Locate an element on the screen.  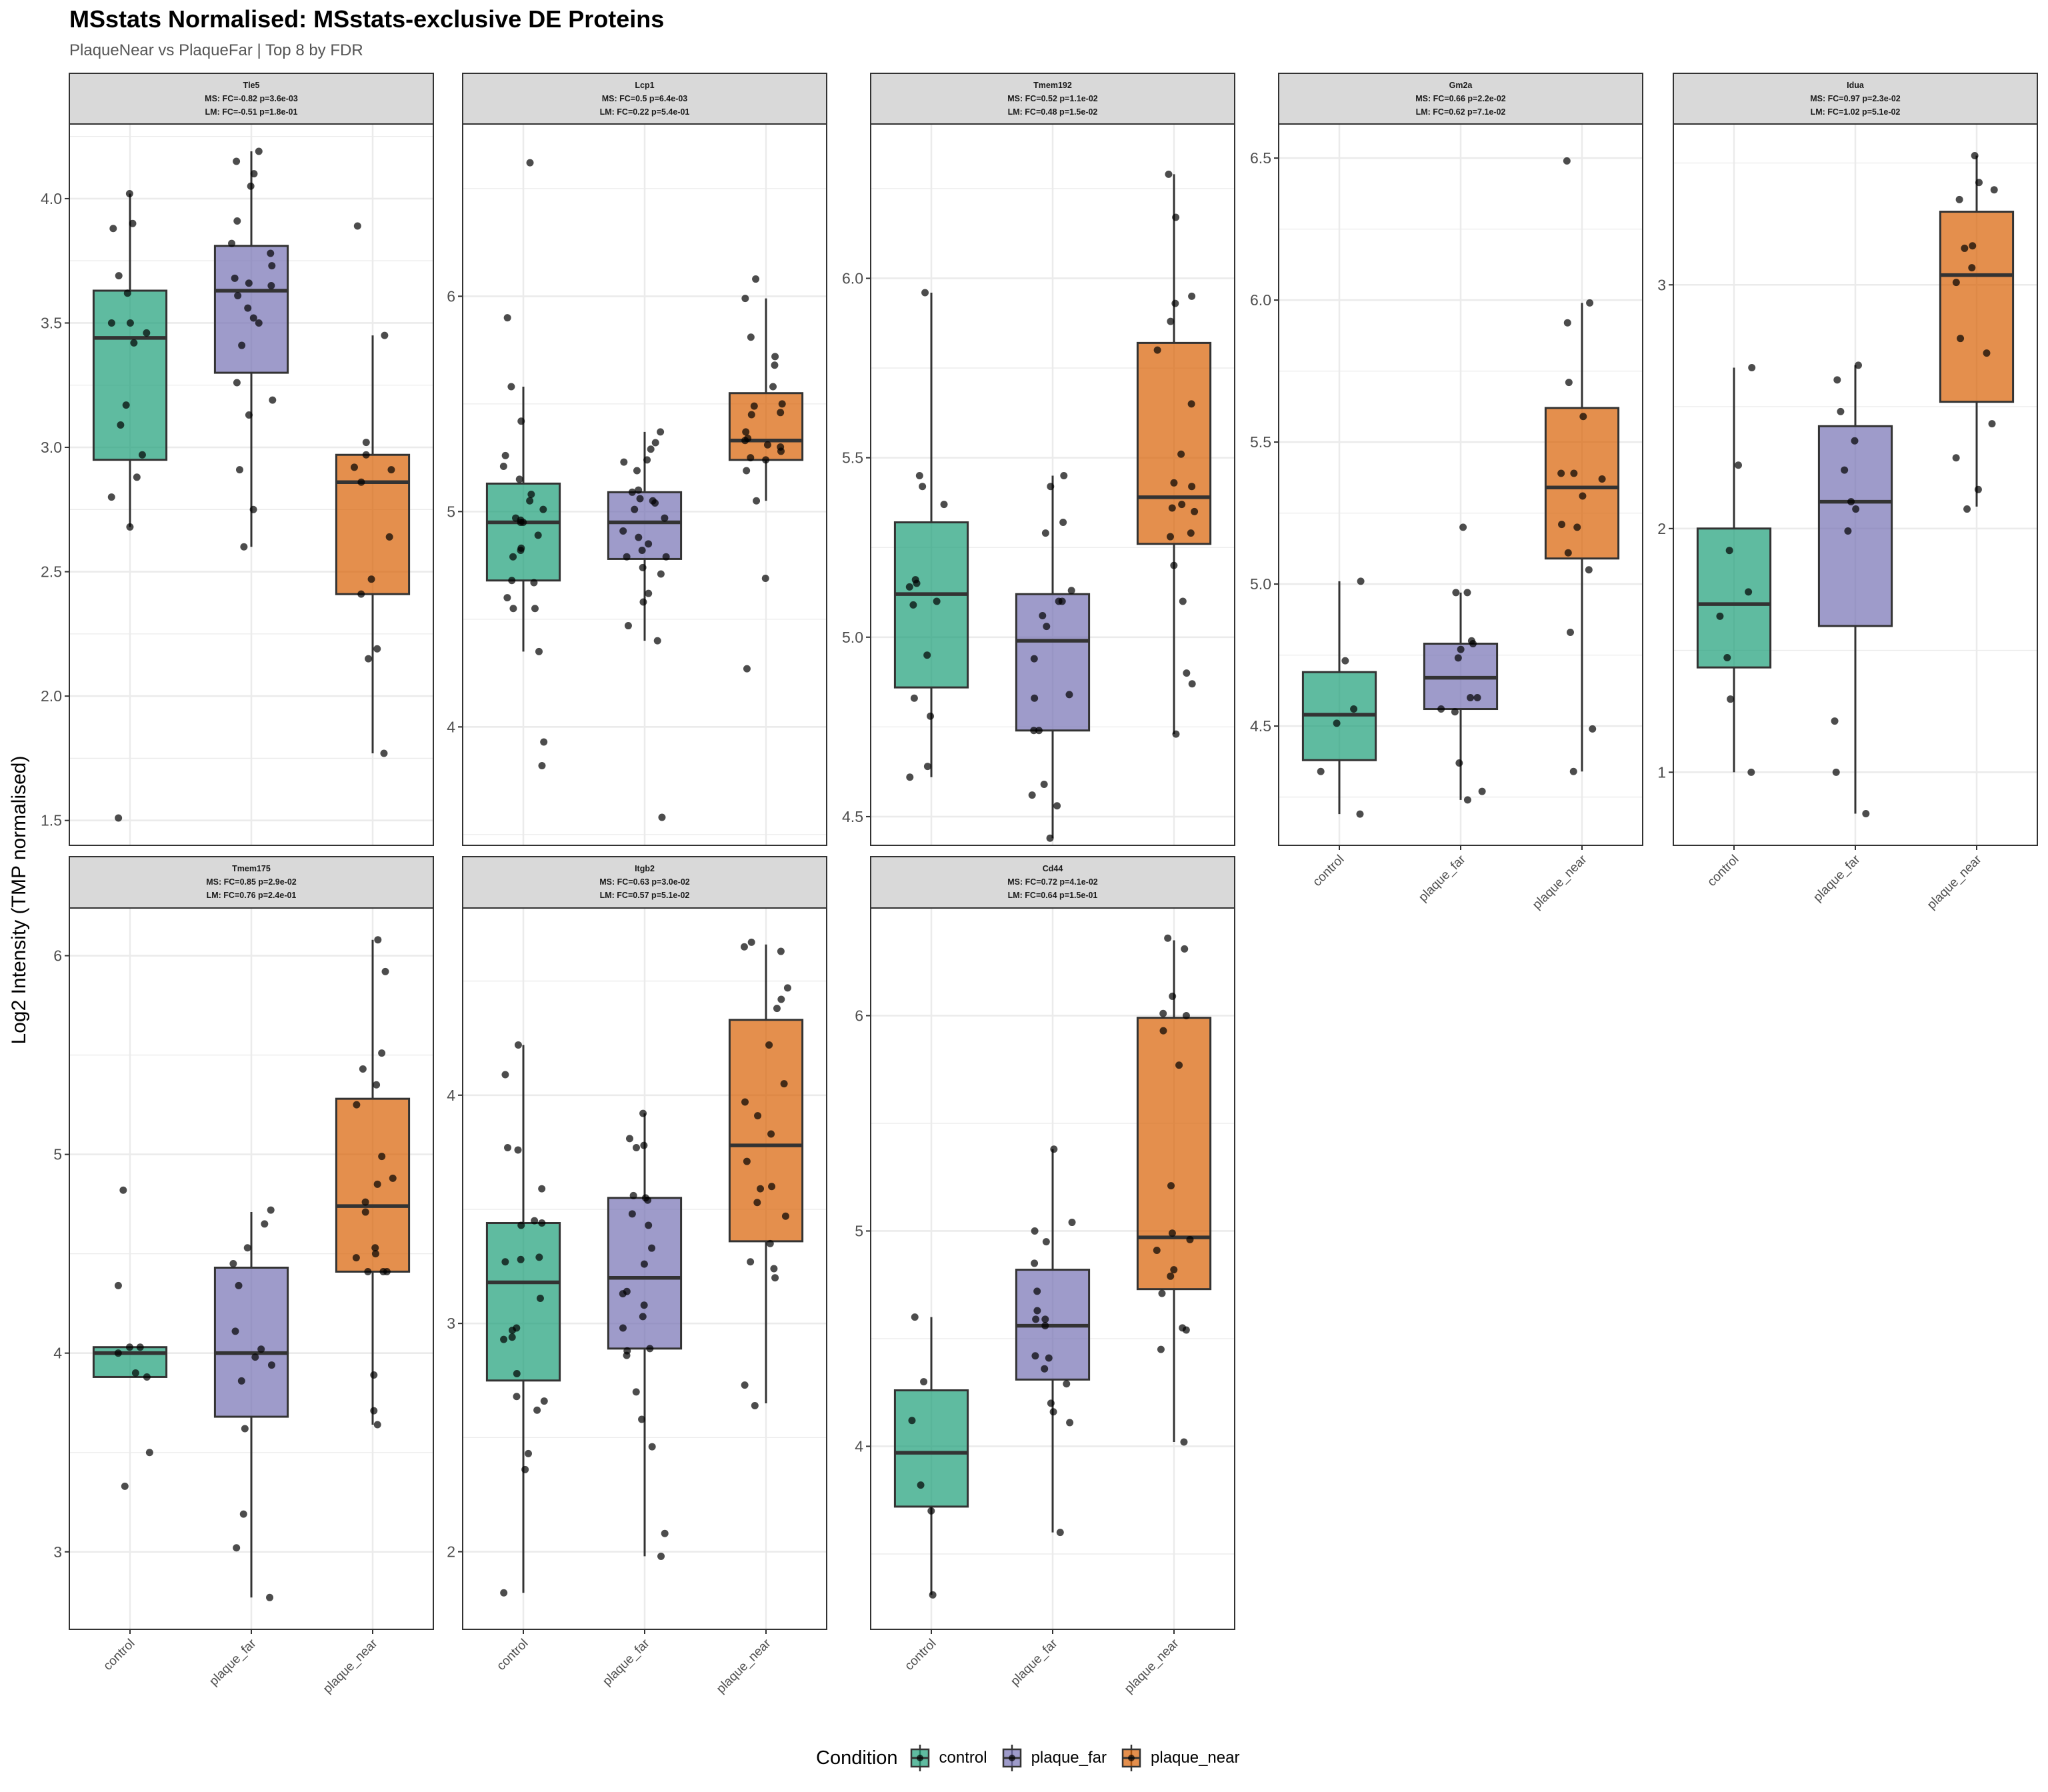
strip-protein-name: Tmem192 is located at coordinates (1052, 85).